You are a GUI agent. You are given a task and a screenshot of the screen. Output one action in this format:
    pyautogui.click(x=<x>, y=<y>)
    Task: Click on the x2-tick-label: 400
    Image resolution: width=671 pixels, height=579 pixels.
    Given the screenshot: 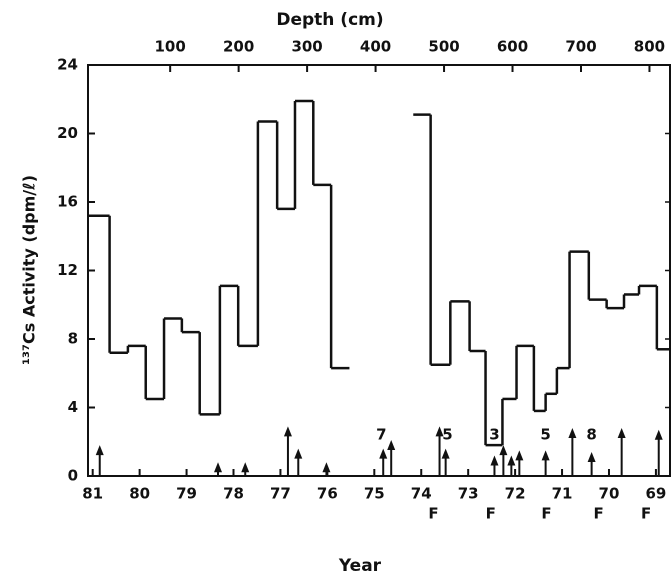 What is the action you would take?
    pyautogui.click(x=375, y=47)
    